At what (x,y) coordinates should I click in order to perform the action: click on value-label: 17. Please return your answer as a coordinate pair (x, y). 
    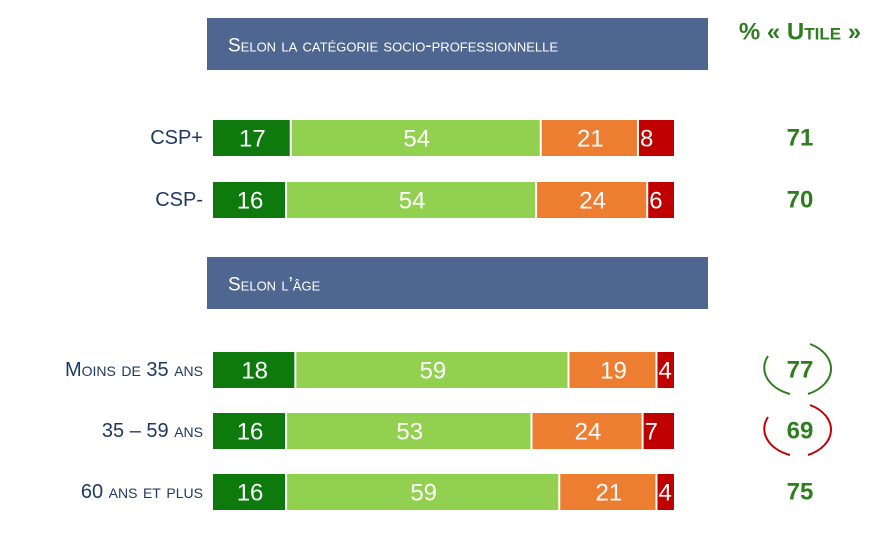
    Looking at the image, I should click on (252, 139).